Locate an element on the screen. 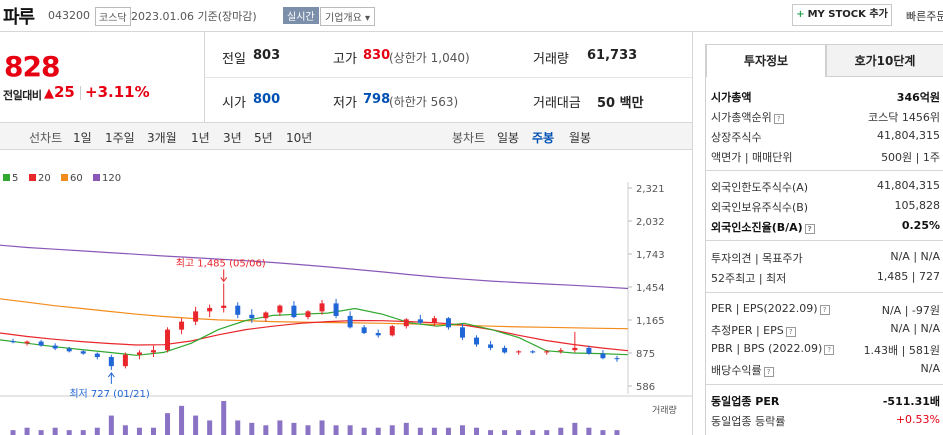 The image size is (943, 435). tab-1w: 1주일 is located at coordinates (120, 138).